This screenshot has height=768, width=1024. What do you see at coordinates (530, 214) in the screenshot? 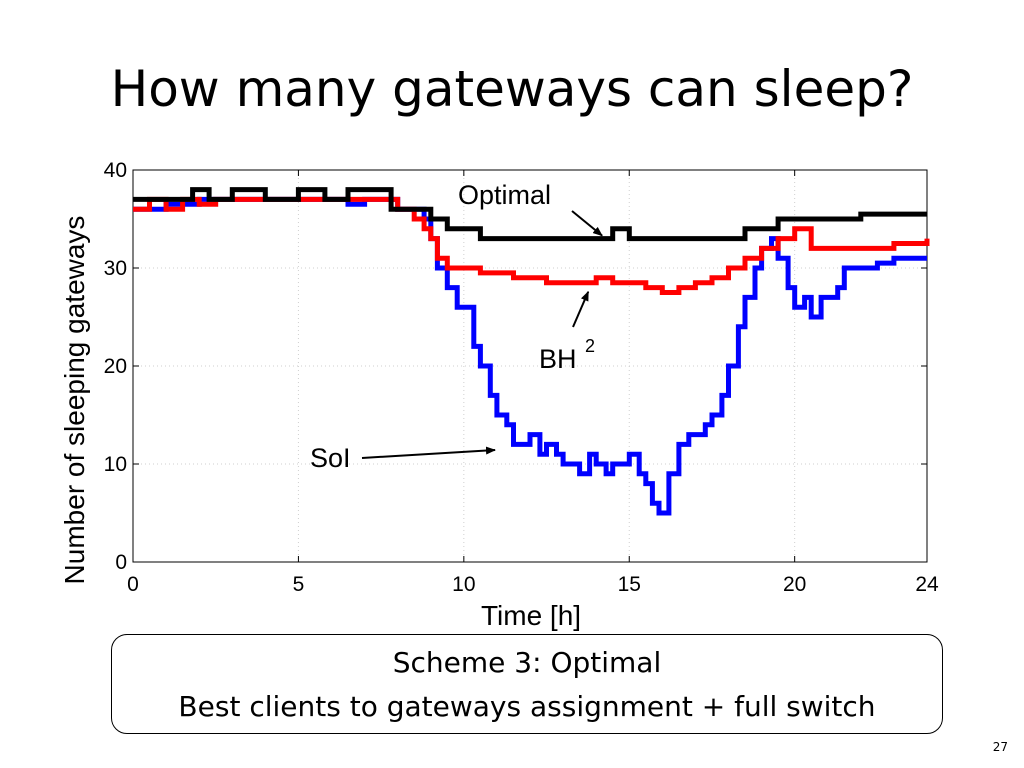
I see `series-line-optimal` at bounding box center [530, 214].